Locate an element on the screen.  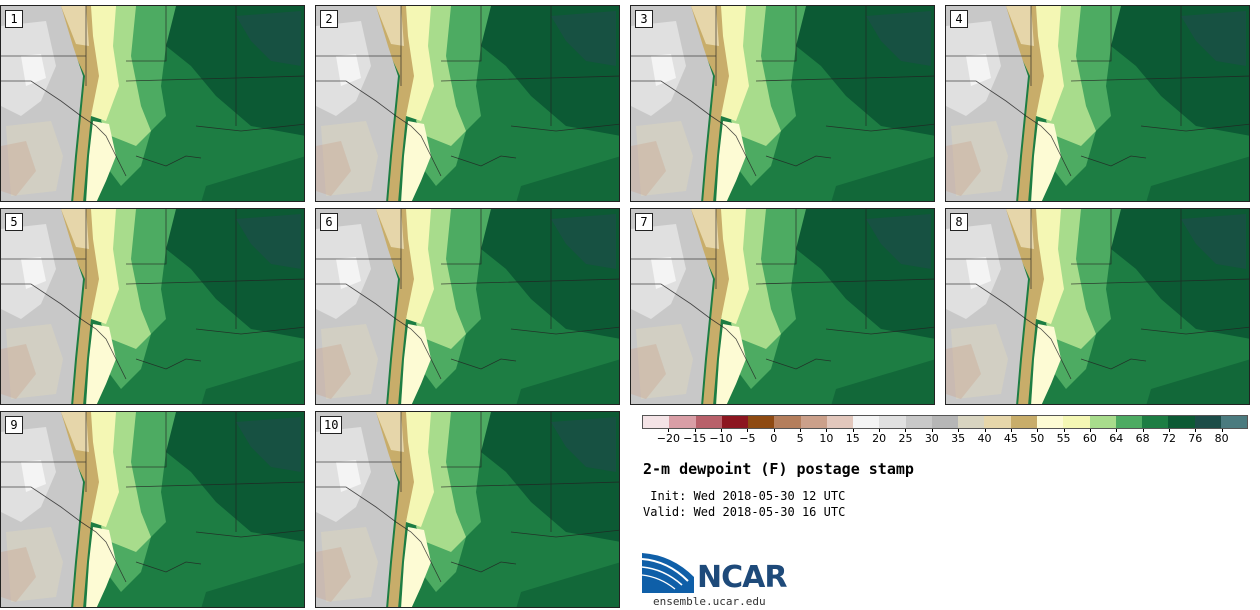
colorbar is located at coordinates (945, 422).